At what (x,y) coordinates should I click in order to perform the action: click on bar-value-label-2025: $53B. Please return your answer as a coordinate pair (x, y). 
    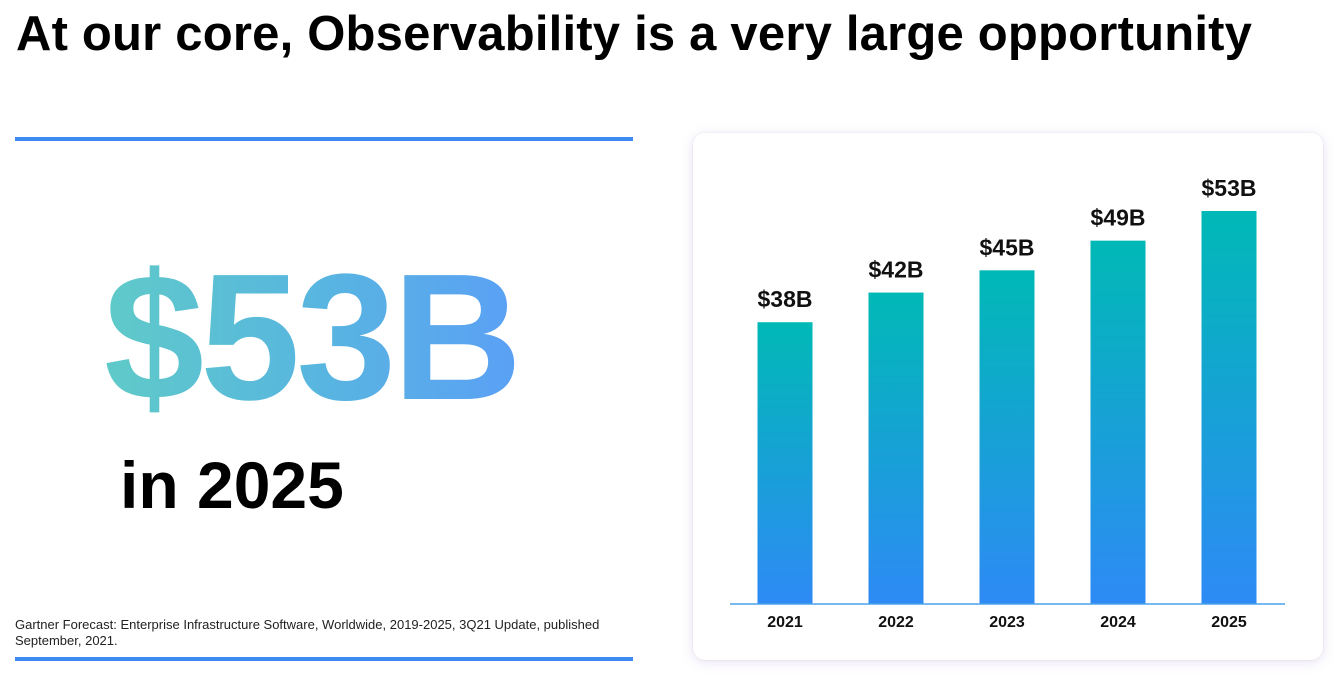
    Looking at the image, I should click on (1229, 188).